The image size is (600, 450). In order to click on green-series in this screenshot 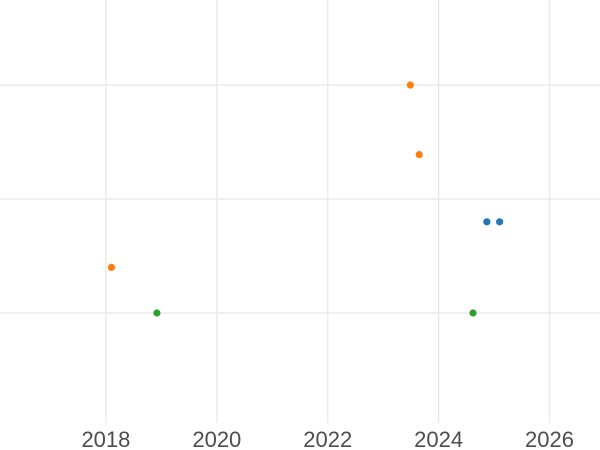, I will do `click(315, 313)`.